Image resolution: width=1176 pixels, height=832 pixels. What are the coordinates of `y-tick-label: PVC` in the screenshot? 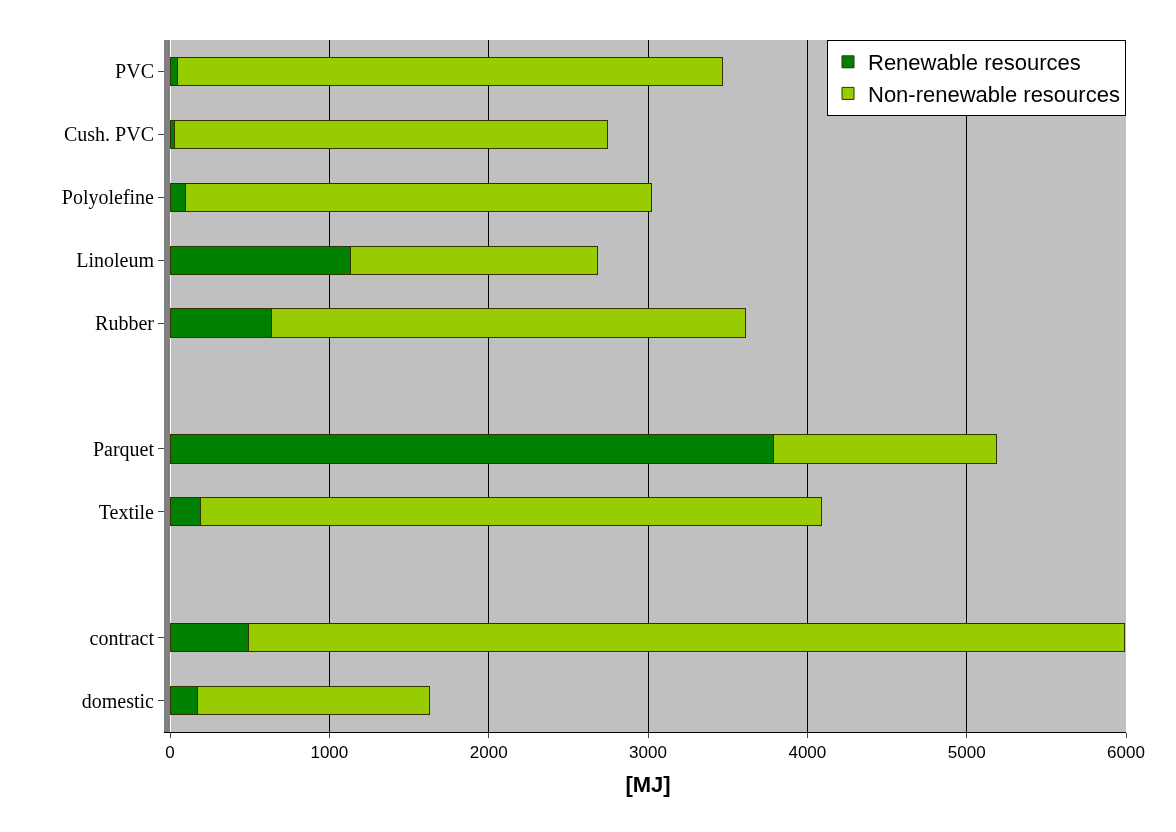 It's located at (134, 71).